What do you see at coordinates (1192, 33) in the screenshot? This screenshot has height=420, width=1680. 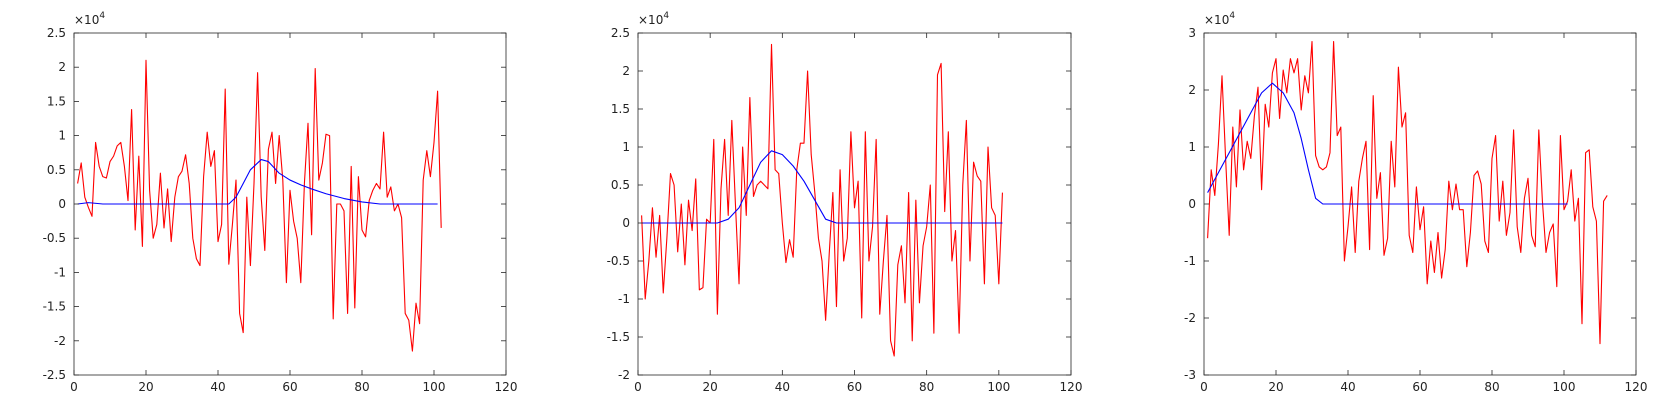 I see `y-tick-label: 3` at bounding box center [1192, 33].